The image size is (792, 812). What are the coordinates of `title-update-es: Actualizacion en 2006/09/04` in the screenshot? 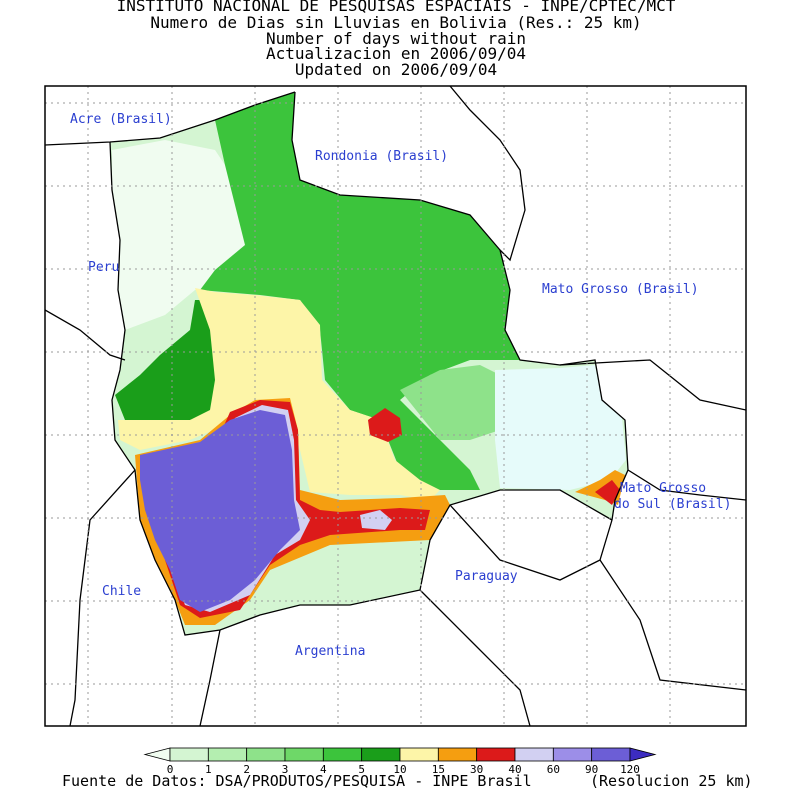 It's located at (396, 53).